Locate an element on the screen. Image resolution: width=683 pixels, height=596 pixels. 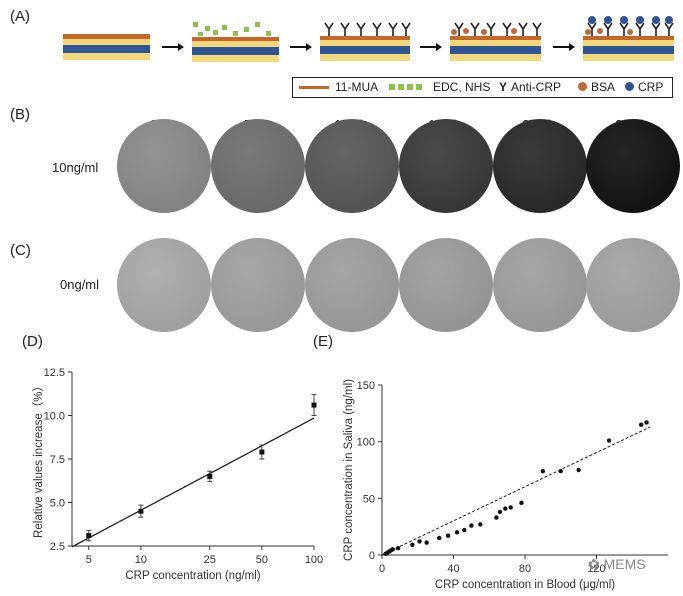
x-tick-label: 10 is located at coordinates (141, 560).